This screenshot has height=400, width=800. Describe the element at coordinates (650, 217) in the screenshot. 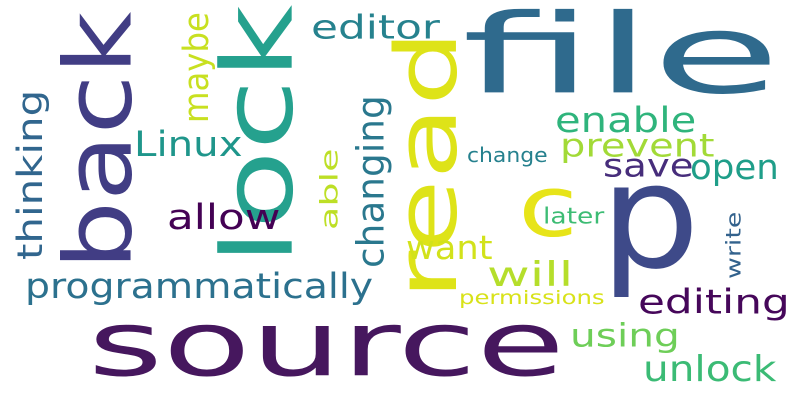

I see `word-p: p` at that location.